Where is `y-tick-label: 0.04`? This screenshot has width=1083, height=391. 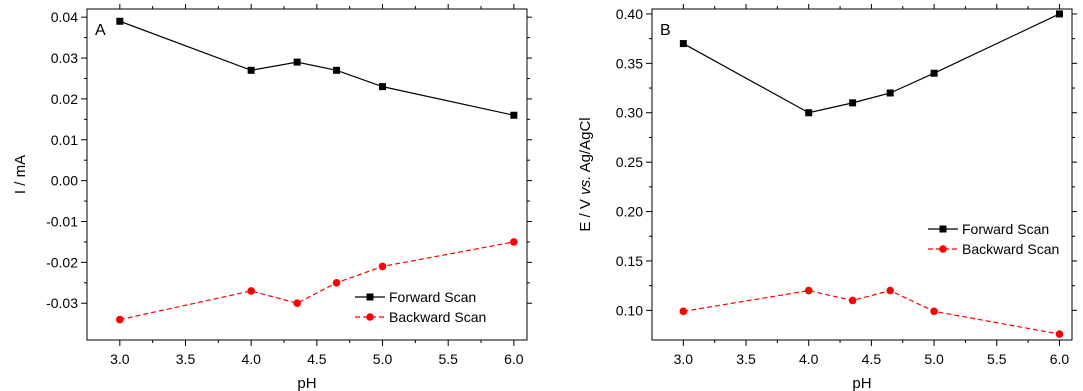
y-tick-label: 0.04 is located at coordinates (64, 17).